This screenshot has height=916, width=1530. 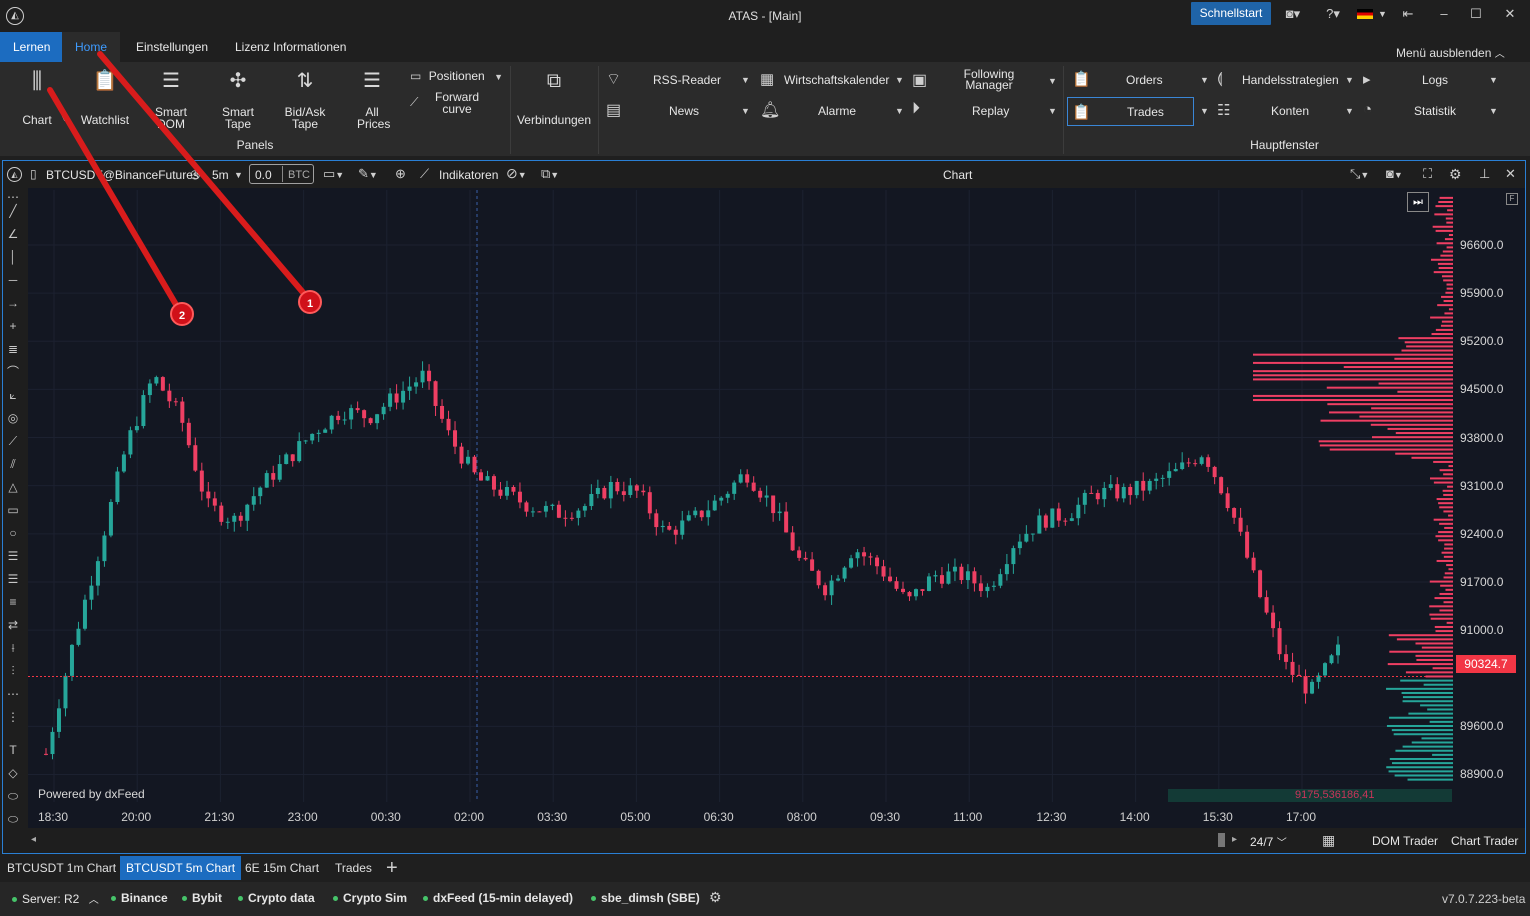 I want to click on scroll-right-icon: ▸, so click(x=1235, y=839).